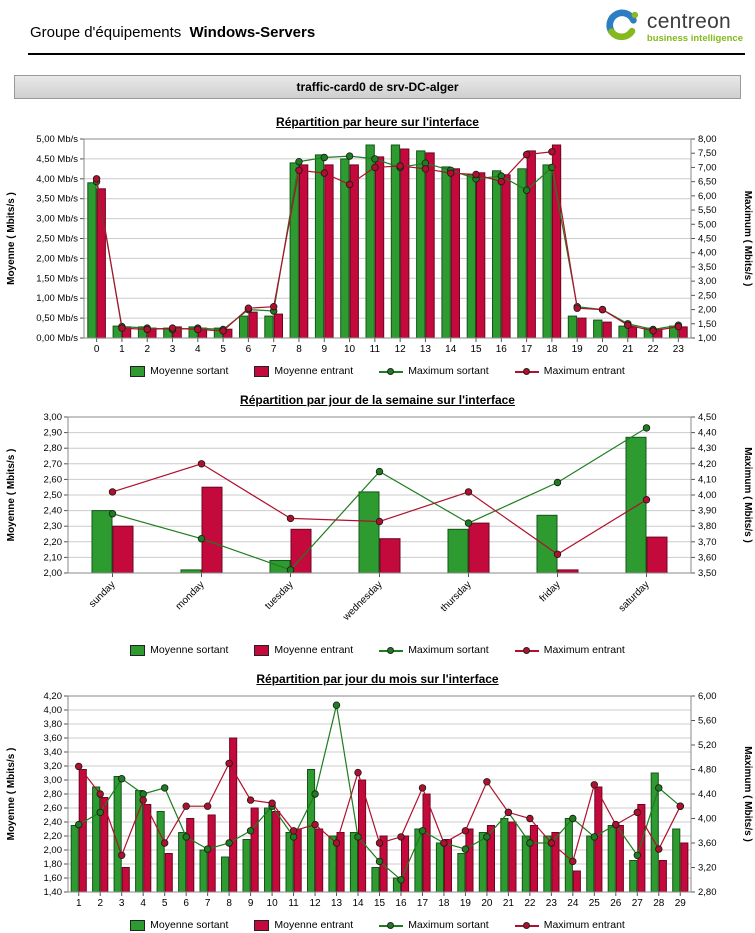 The height and width of the screenshot is (933, 755). What do you see at coordinates (173, 349) in the screenshot?
I see `svg-text: 3` at bounding box center [173, 349].